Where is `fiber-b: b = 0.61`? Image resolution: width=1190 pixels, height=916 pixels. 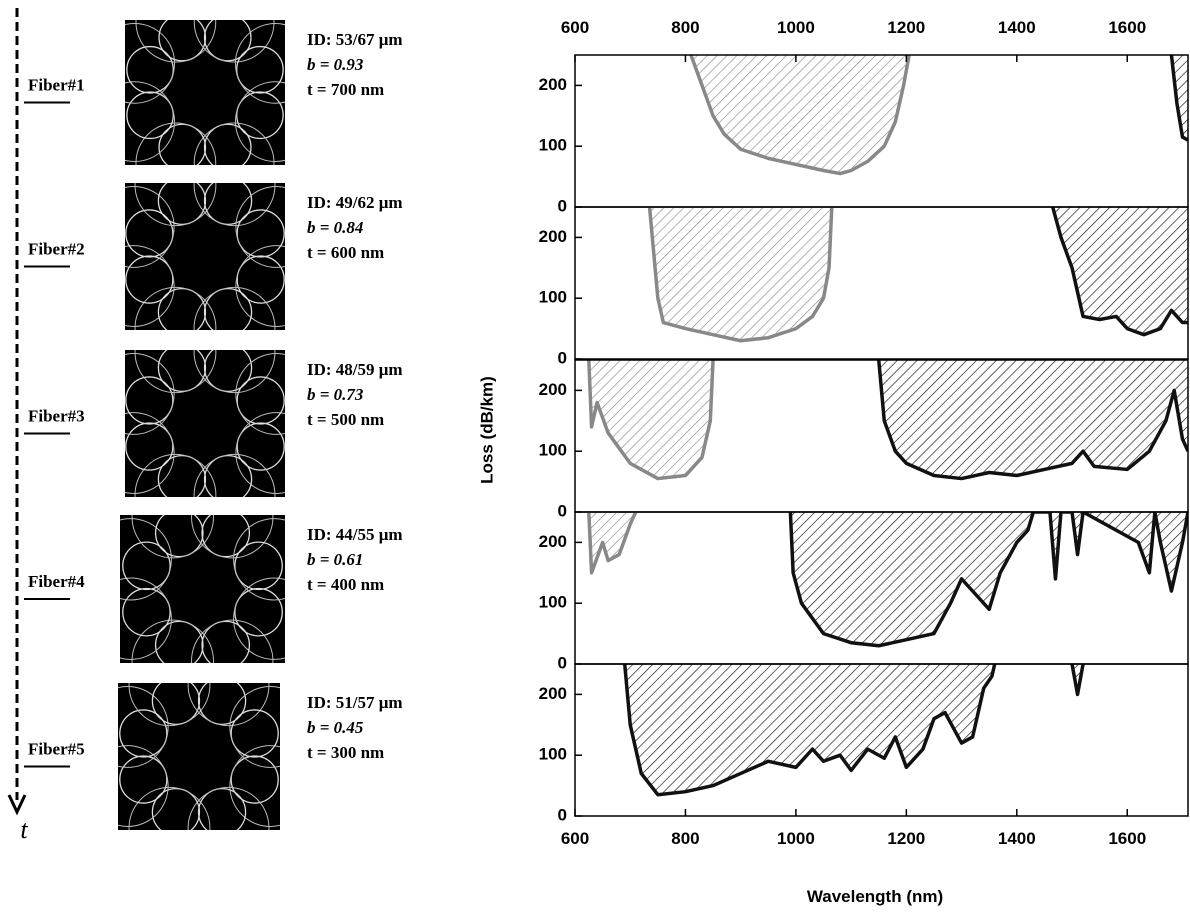 fiber-b: b = 0.61 is located at coordinates (335, 559).